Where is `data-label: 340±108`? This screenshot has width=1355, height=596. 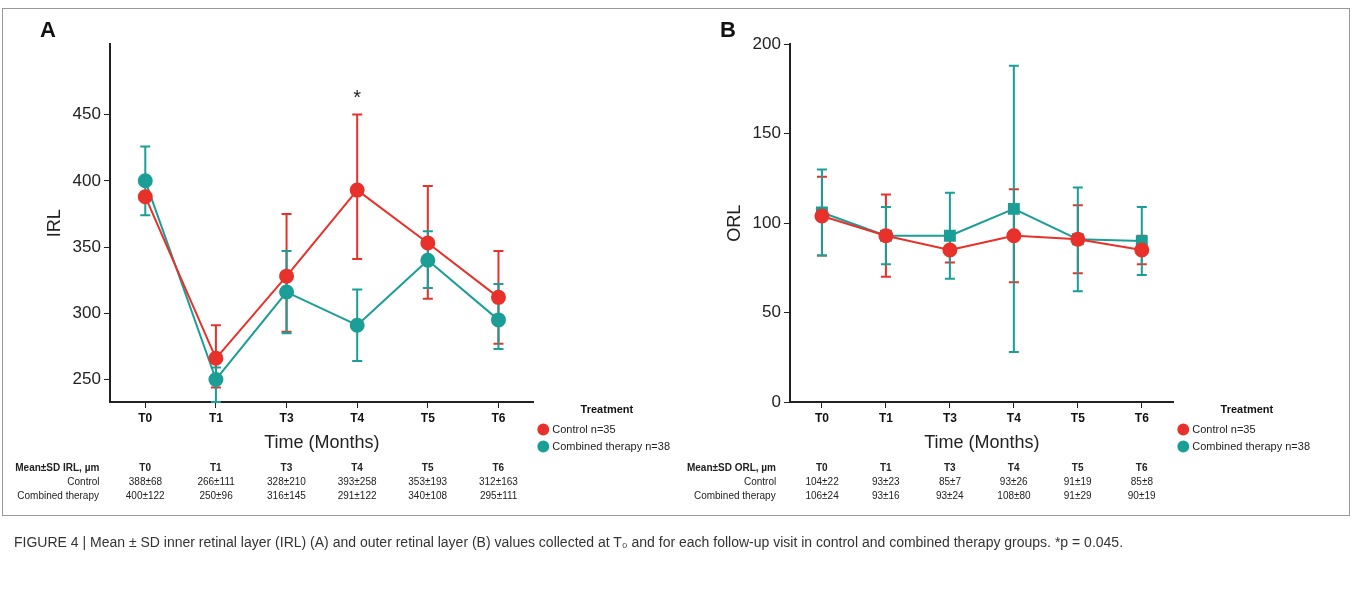
data-label: 340±108 is located at coordinates (428, 496).